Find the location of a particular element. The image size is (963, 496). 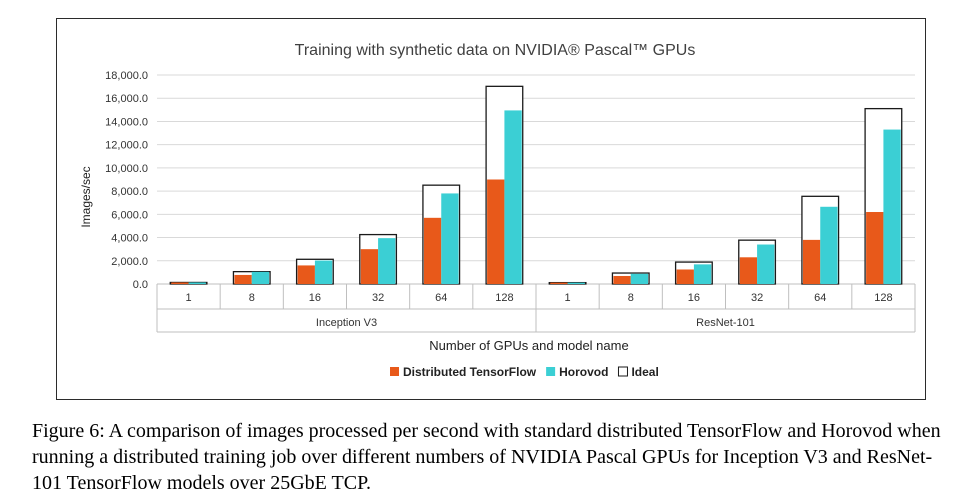

legend: Distributed TensorFlow Horovod Ideal is located at coordinates (524, 372).